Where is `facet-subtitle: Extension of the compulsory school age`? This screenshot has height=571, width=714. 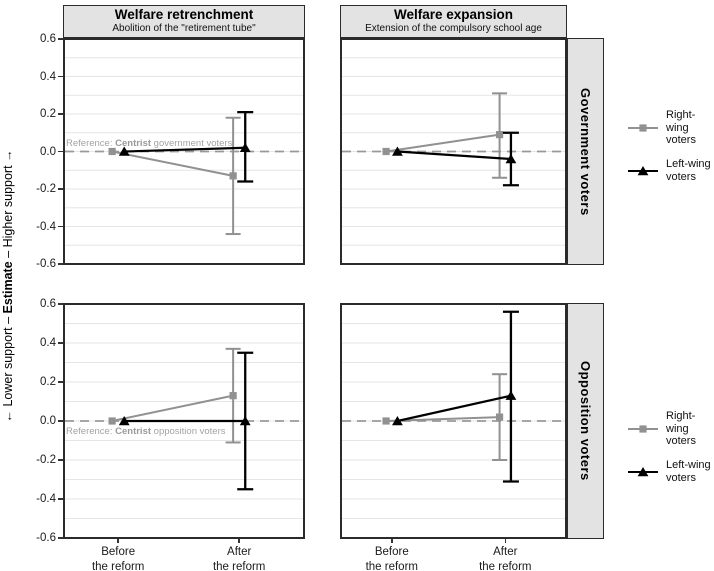
facet-subtitle: Extension of the compulsory school age is located at coordinates (453, 29).